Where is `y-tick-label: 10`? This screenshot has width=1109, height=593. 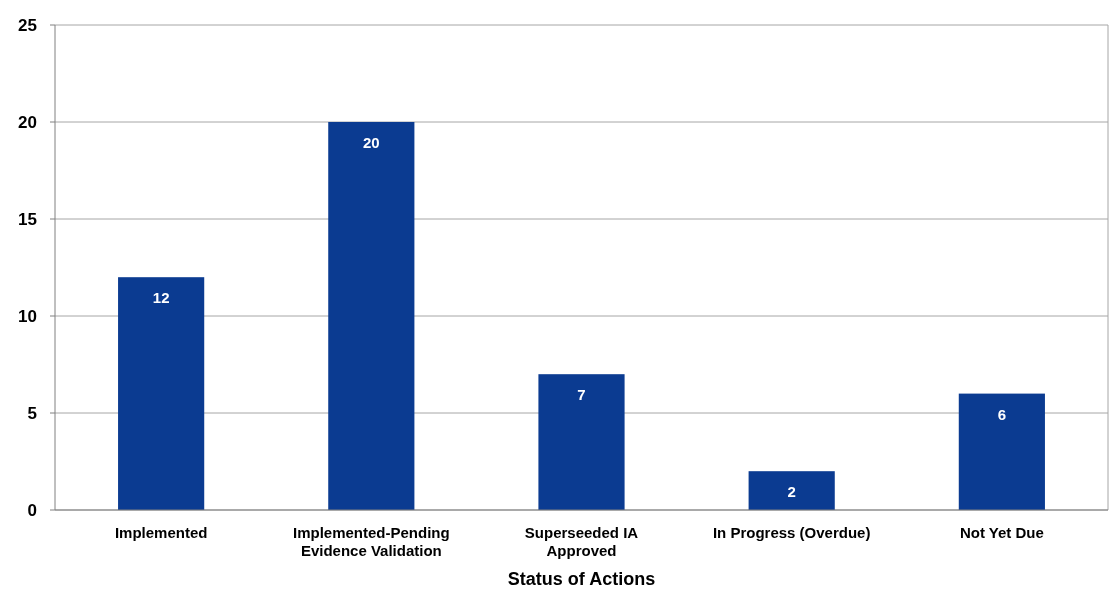 y-tick-label: 10 is located at coordinates (27, 316).